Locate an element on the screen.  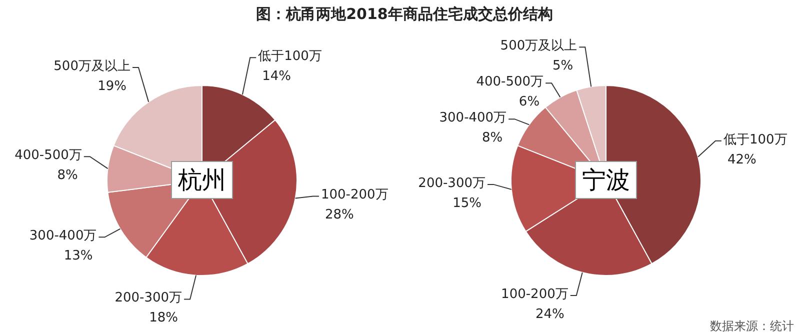
chart-title: 图：杭甬两地2018年商品住宅成交总价结构 is located at coordinates (404, 14).